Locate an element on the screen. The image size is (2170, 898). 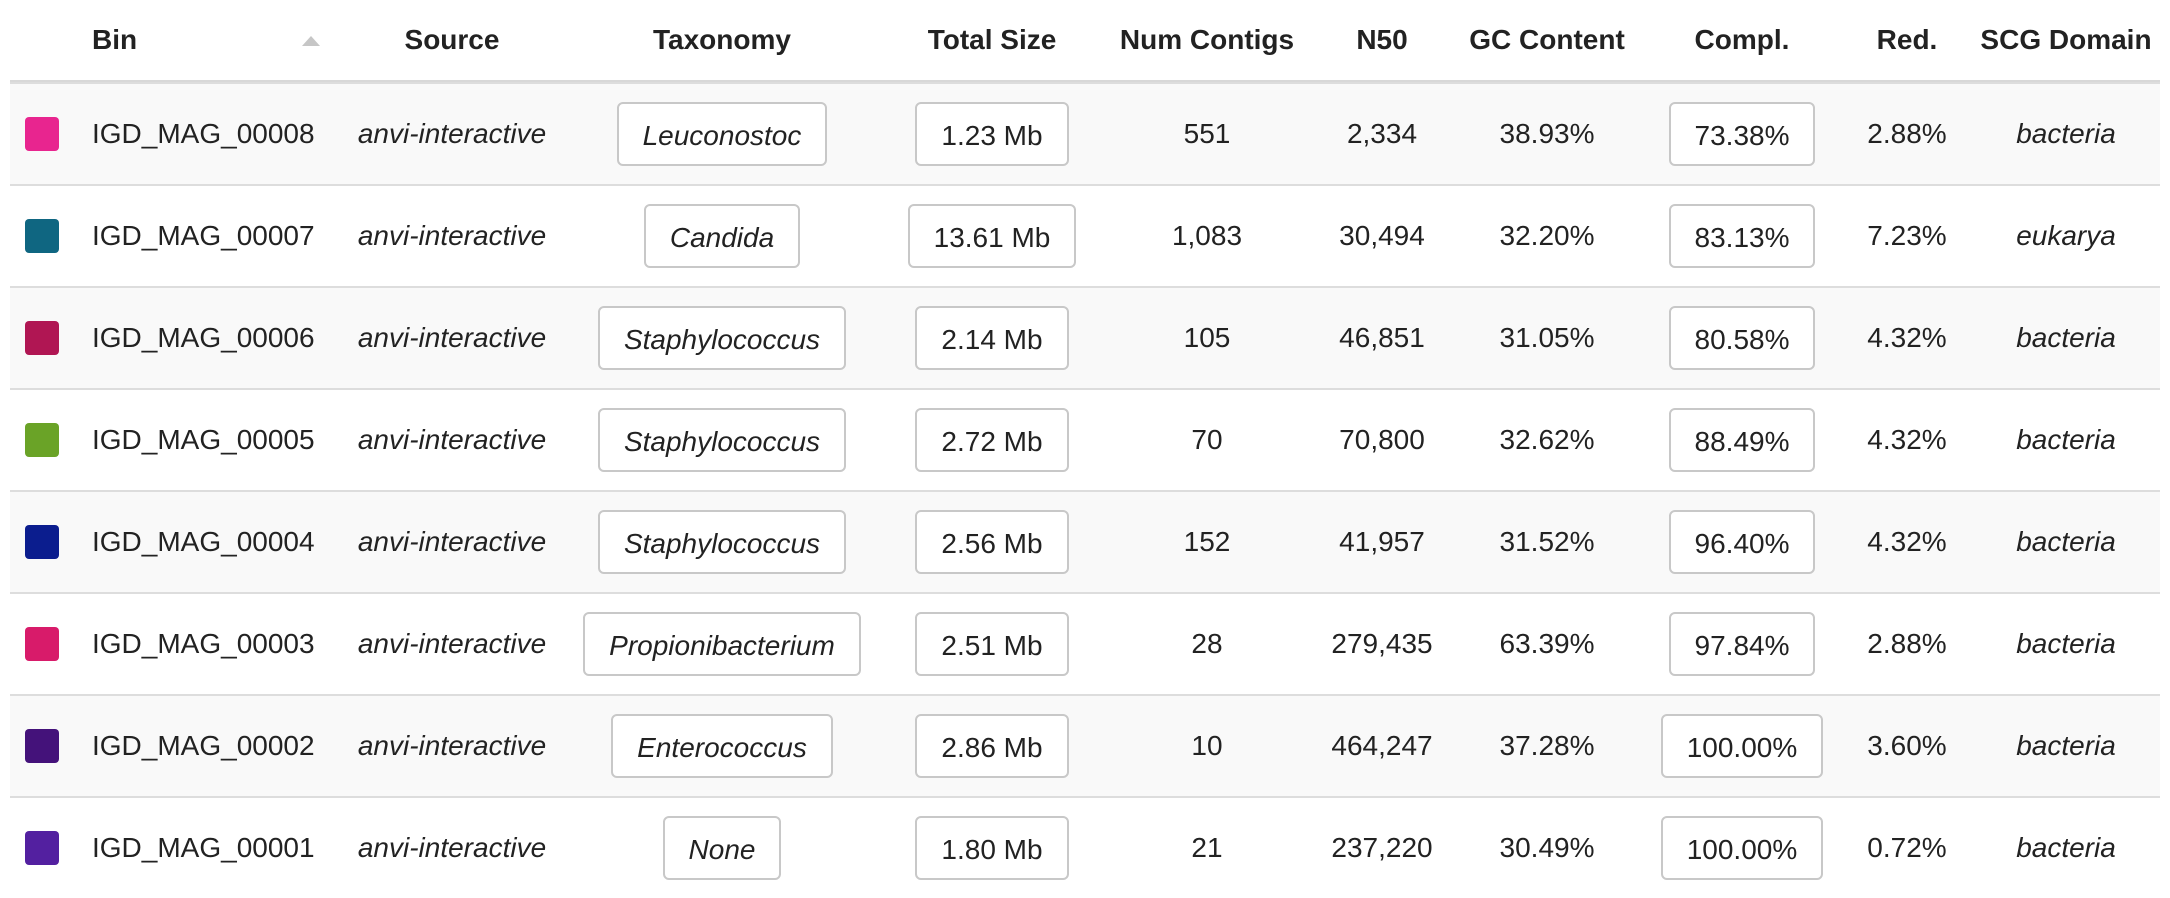
completion-button: 83.13% is located at coordinates (1742, 236).